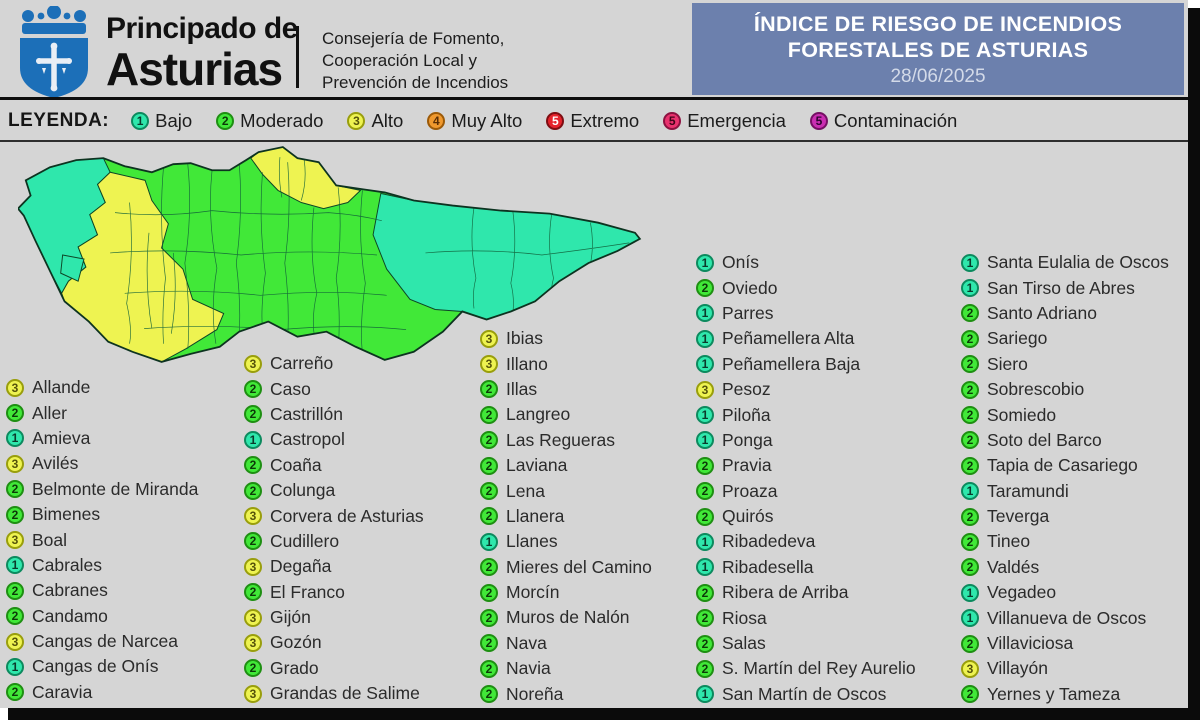  I want to click on municipality-name: Langreo, so click(538, 414).